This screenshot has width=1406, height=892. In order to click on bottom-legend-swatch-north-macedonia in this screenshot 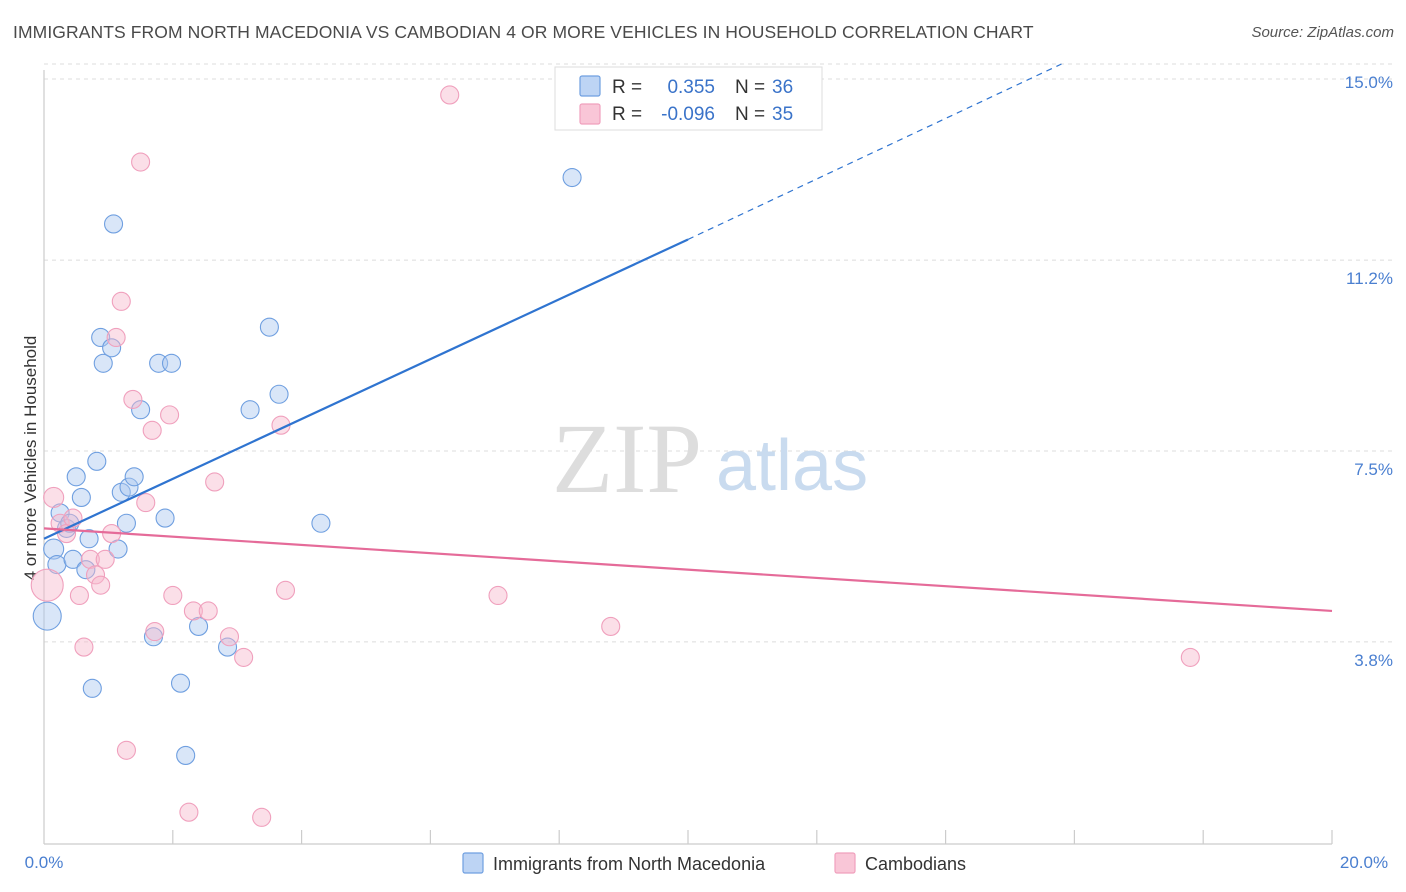, I will do `click(473, 863)`.